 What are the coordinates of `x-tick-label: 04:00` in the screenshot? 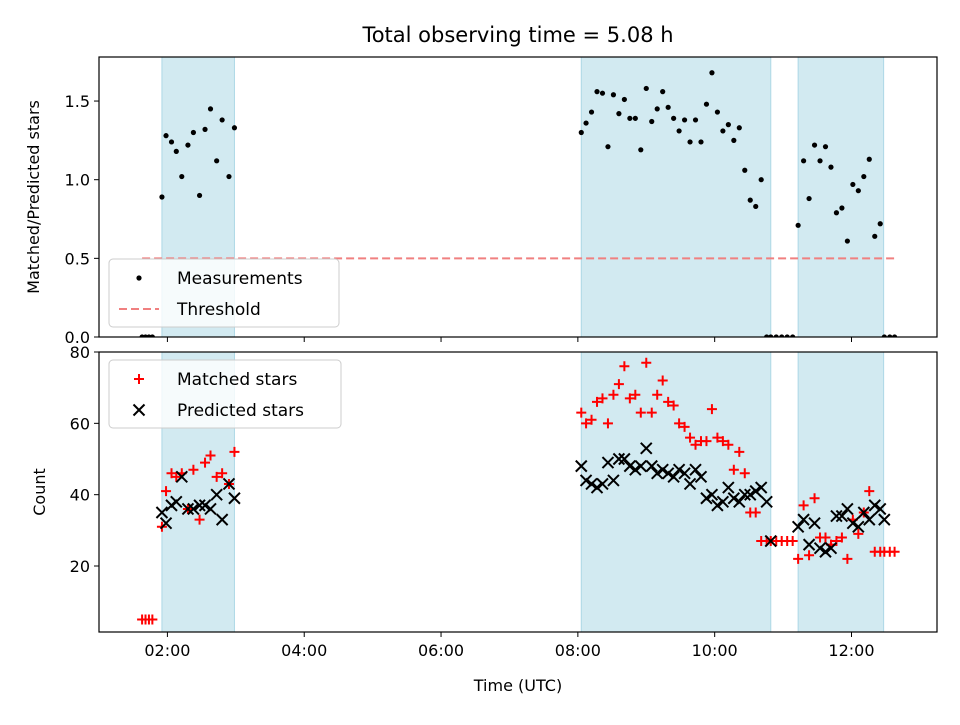 It's located at (304, 650).